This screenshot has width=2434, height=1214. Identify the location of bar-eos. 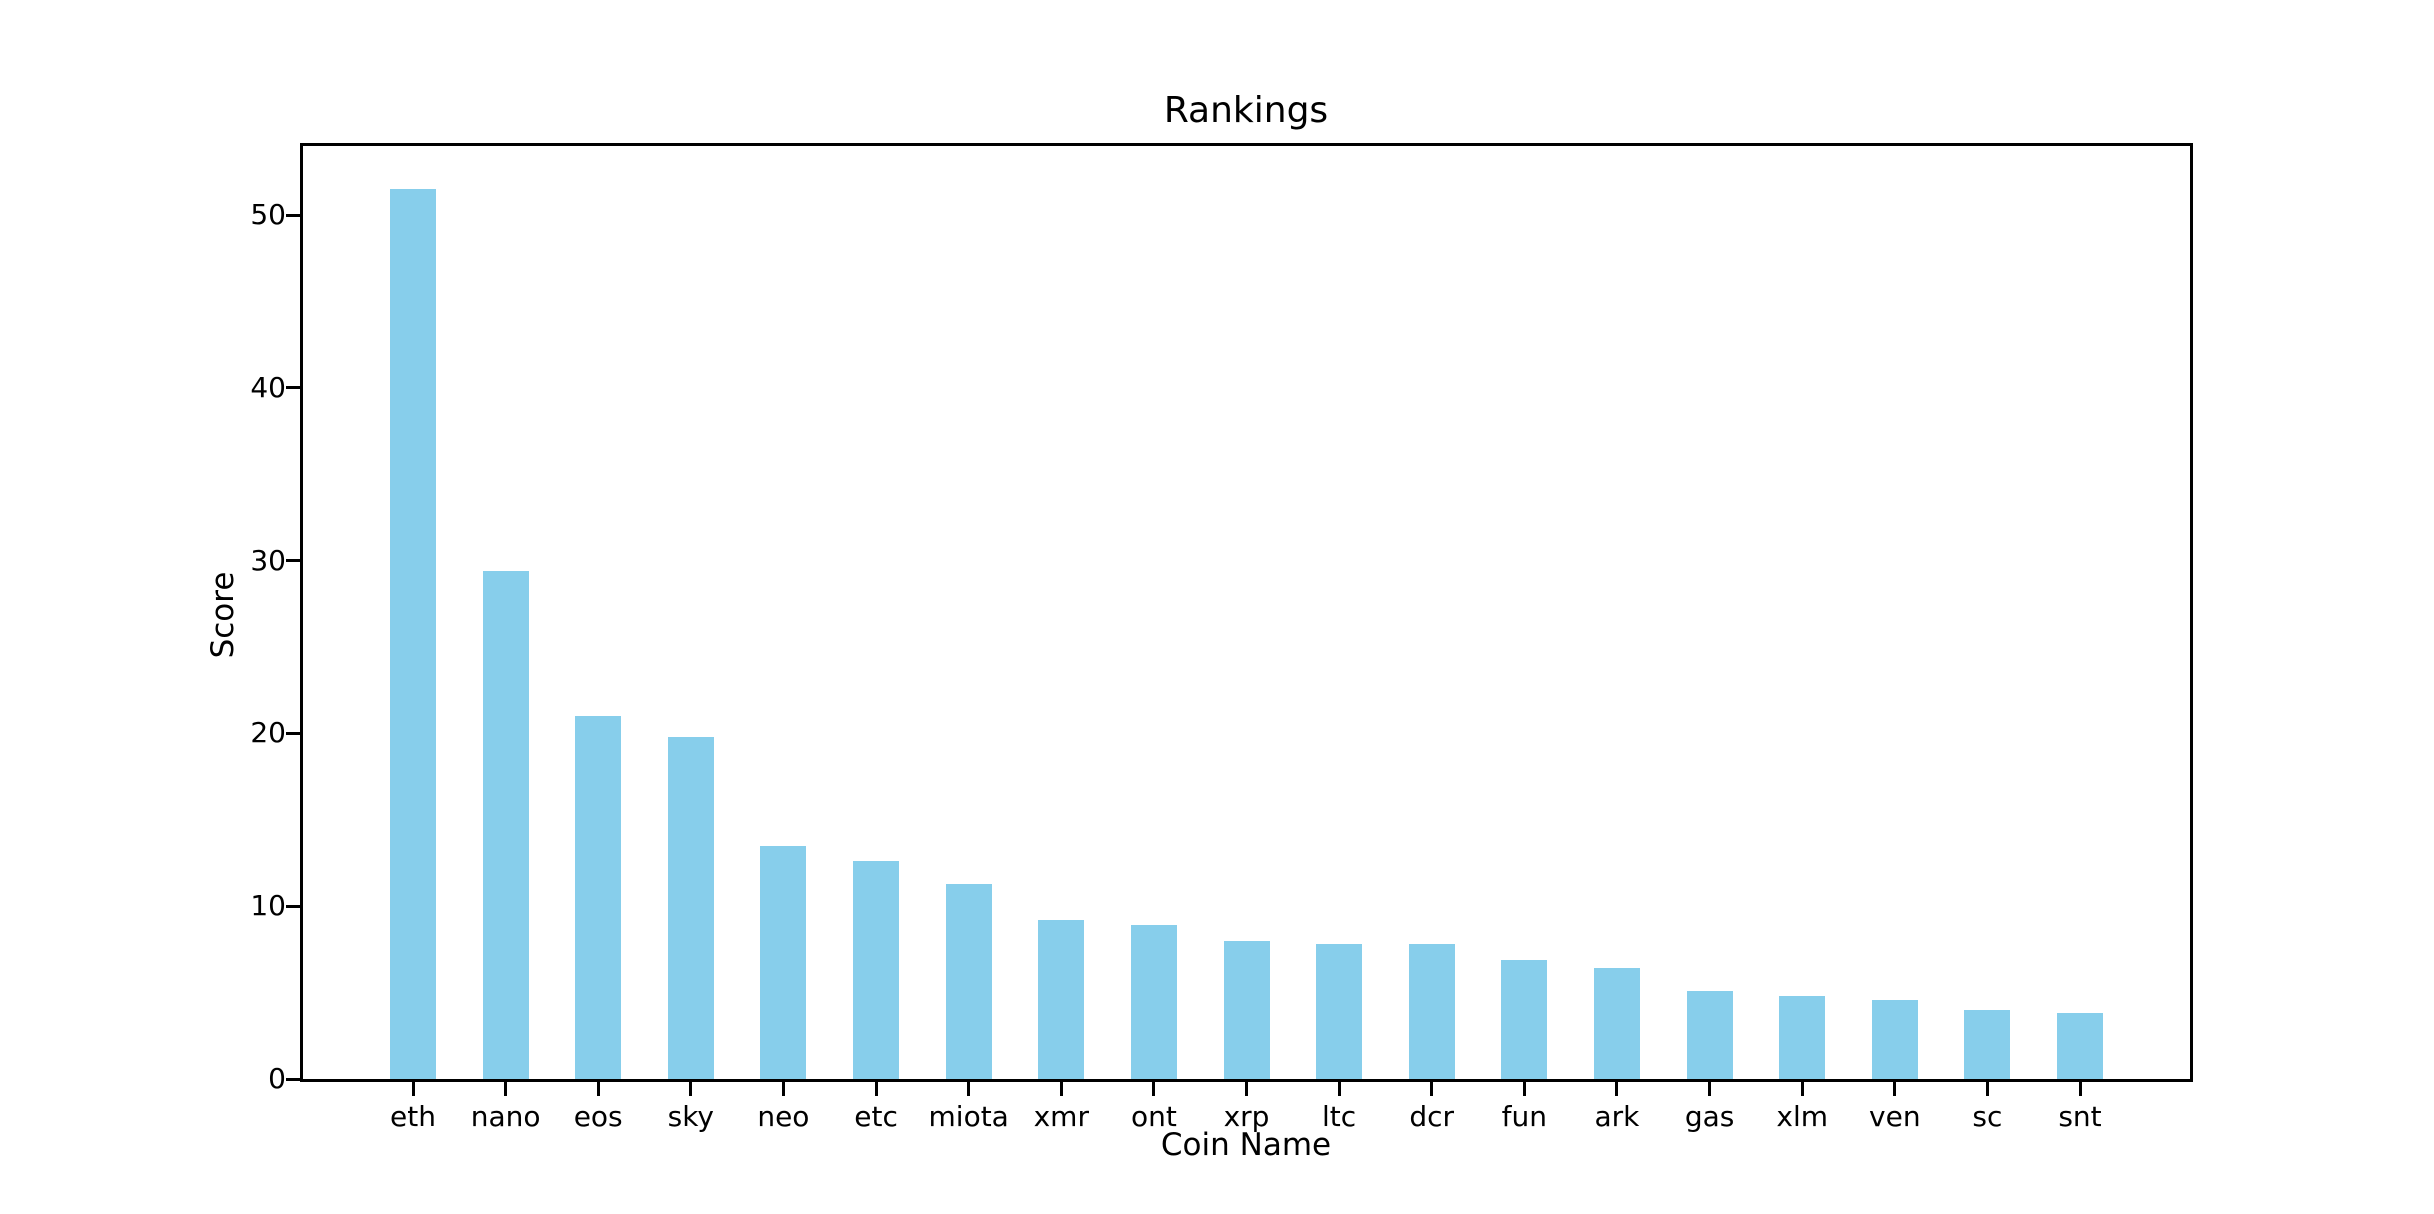
(598, 897).